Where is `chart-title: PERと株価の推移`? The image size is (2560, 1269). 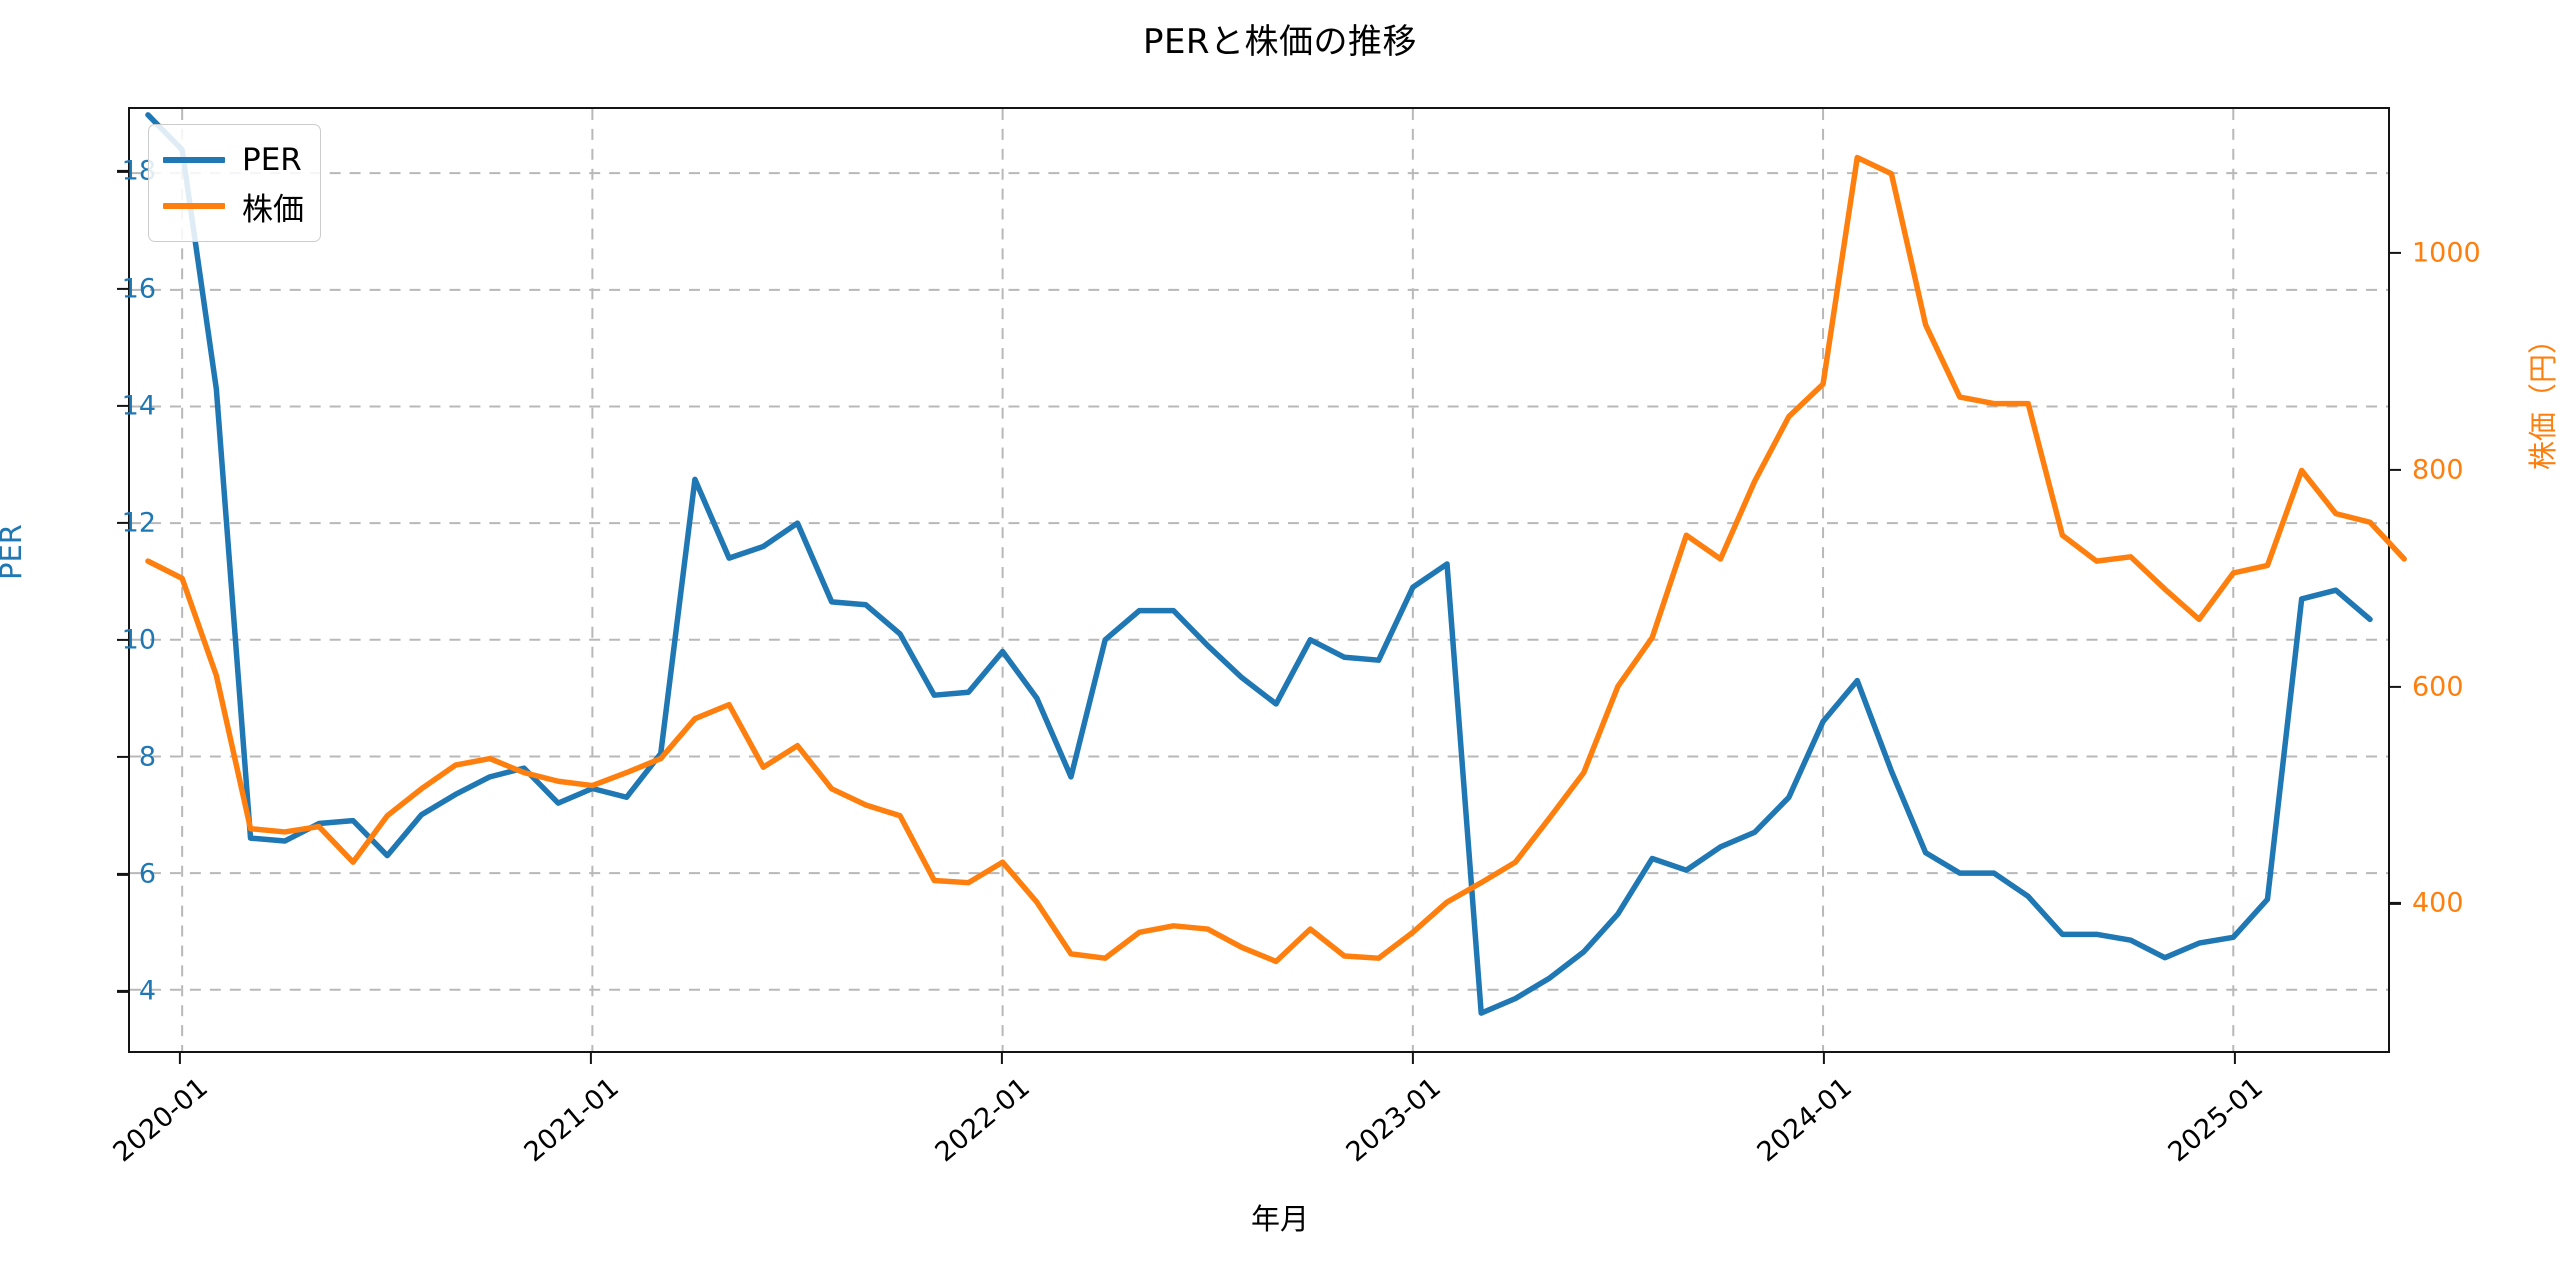
chart-title: PERと株価の推移 is located at coordinates (1280, 42).